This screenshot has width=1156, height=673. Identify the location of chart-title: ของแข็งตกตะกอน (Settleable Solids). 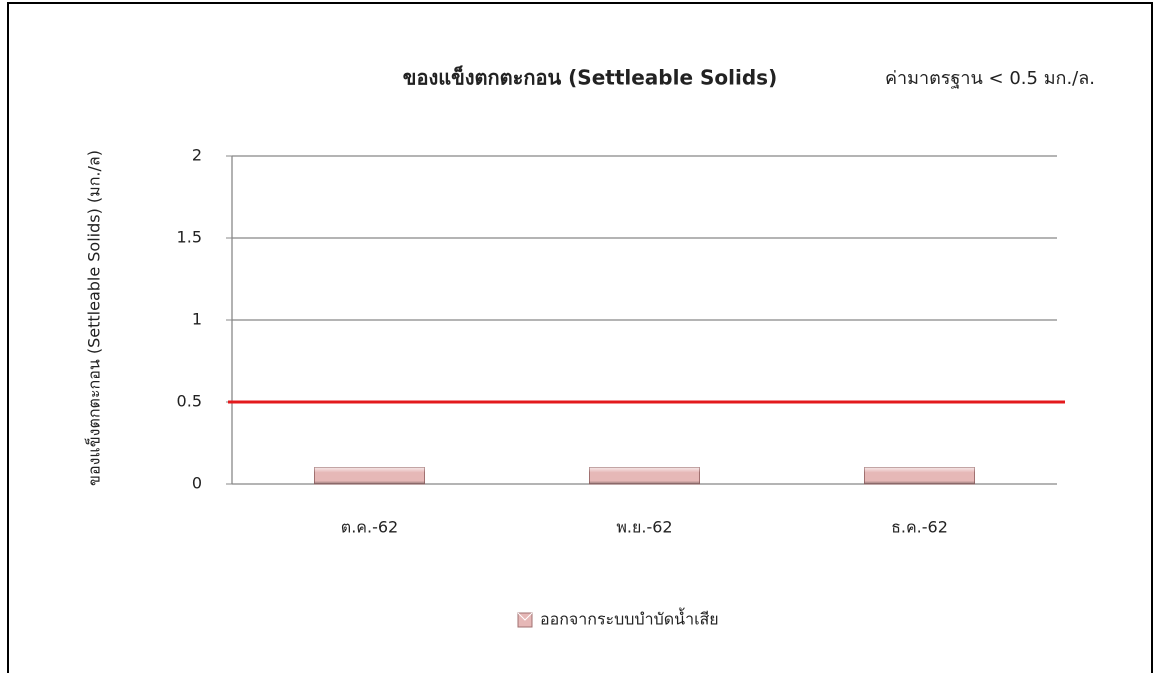
(590, 77).